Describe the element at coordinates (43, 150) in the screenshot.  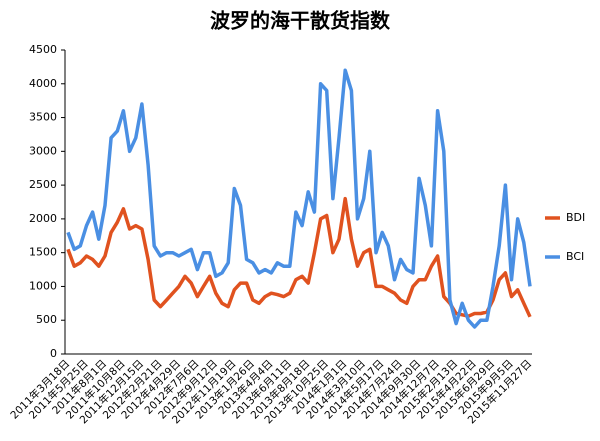
I see `y-tick-label: 3000` at that location.